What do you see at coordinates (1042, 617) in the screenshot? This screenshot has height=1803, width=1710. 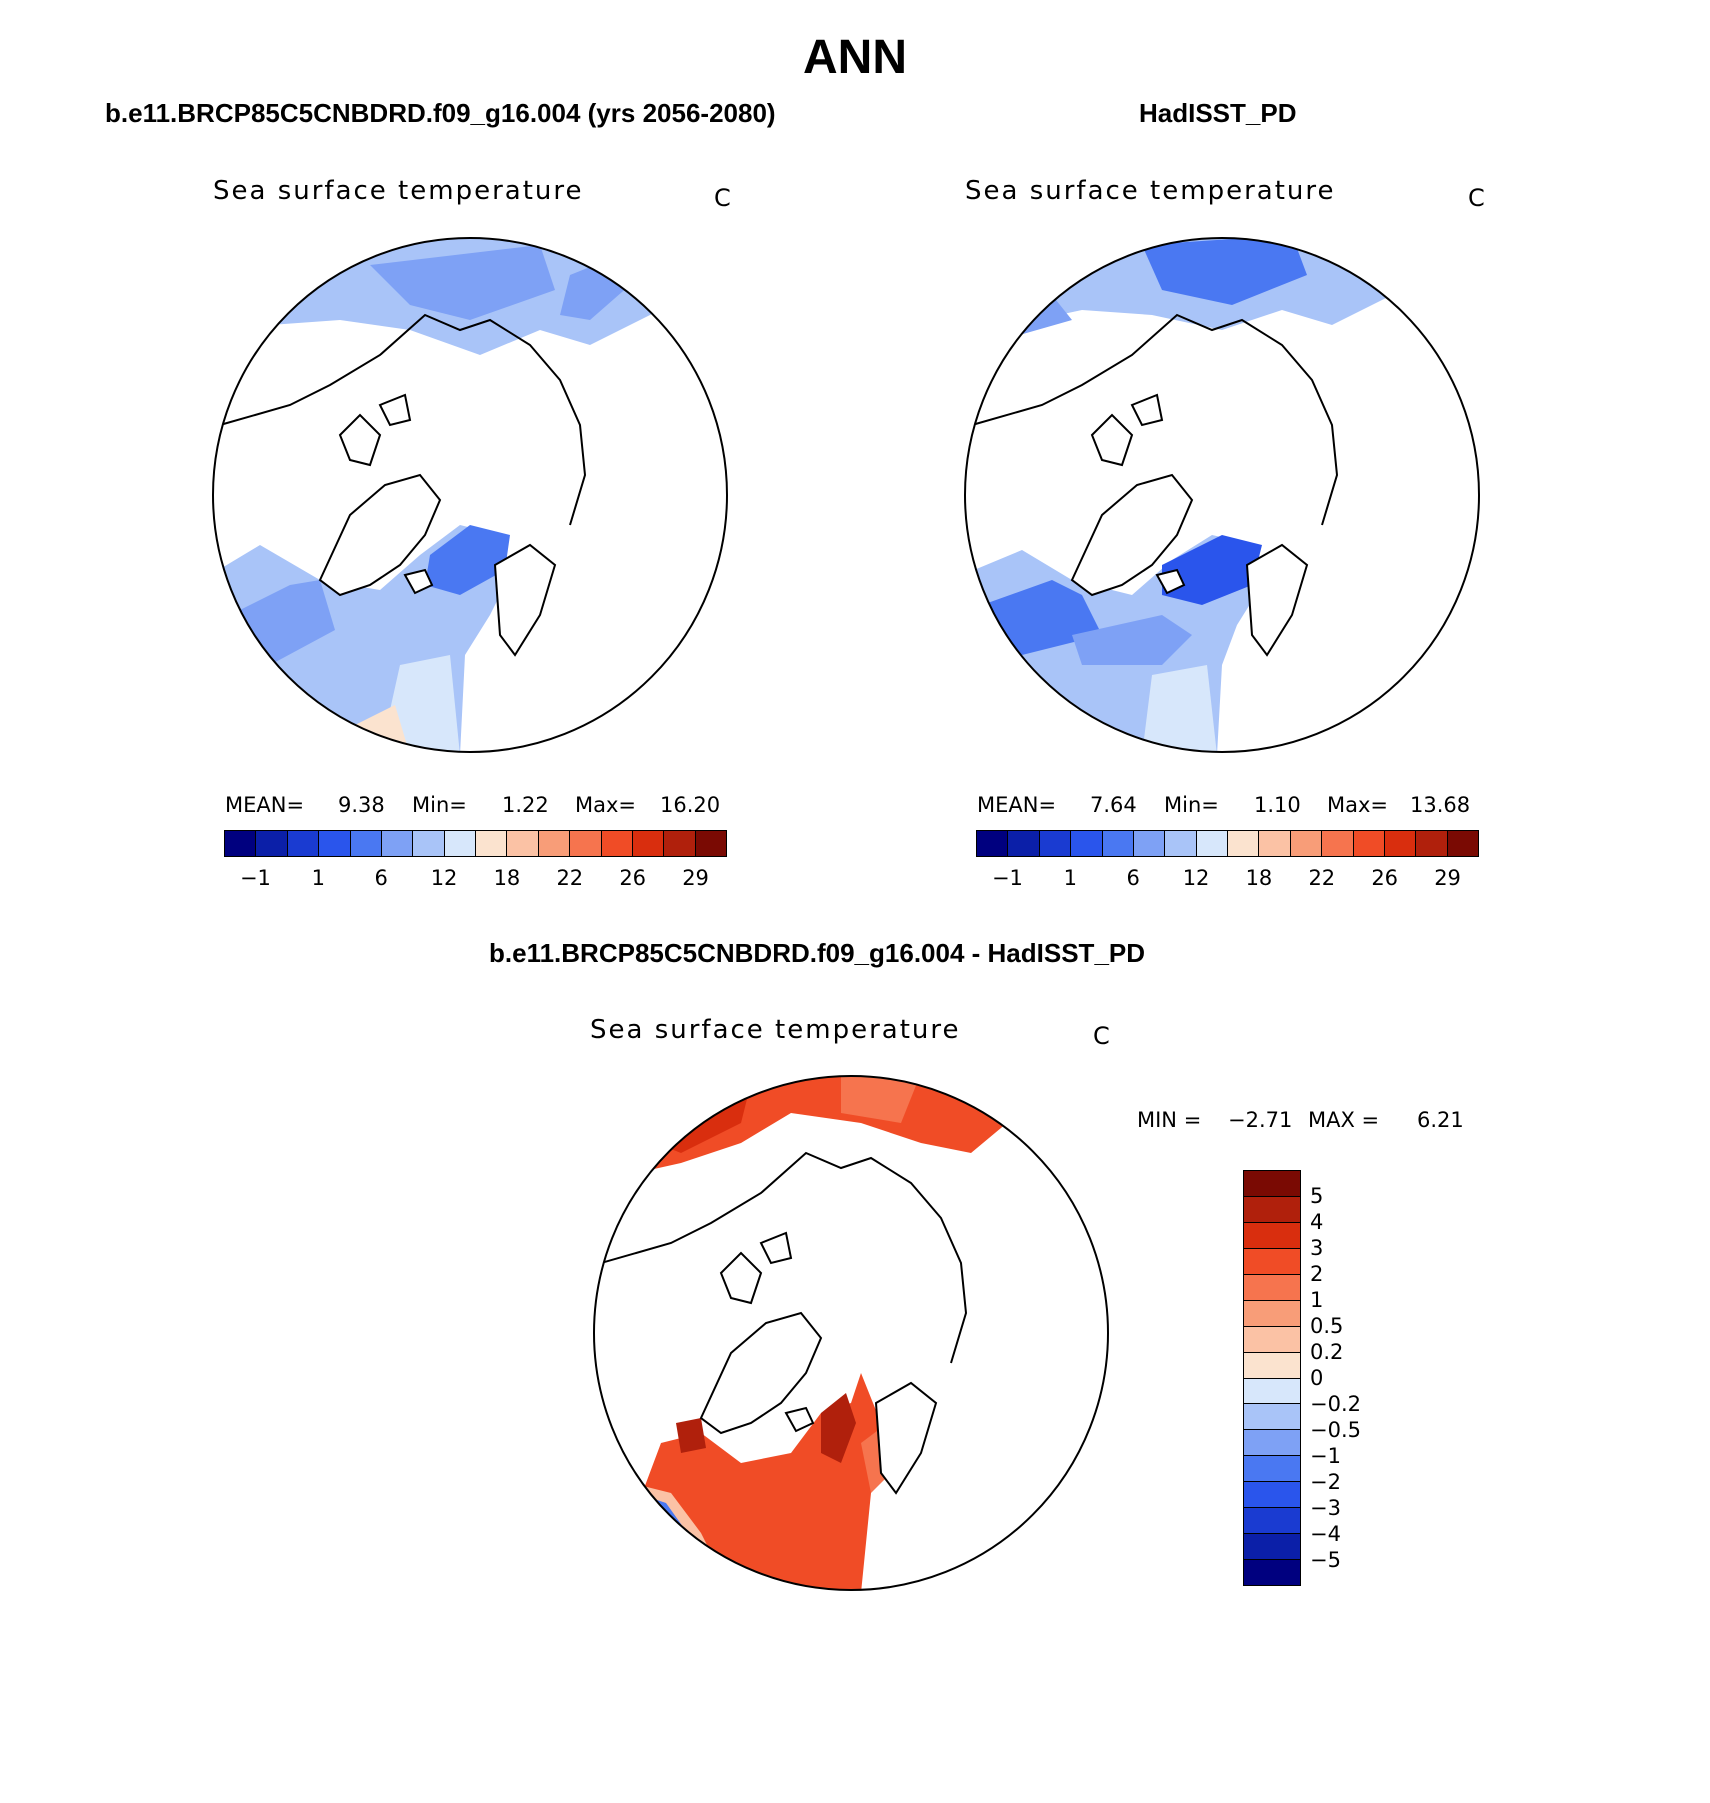 I see `labrador-sst-patch` at bounding box center [1042, 617].